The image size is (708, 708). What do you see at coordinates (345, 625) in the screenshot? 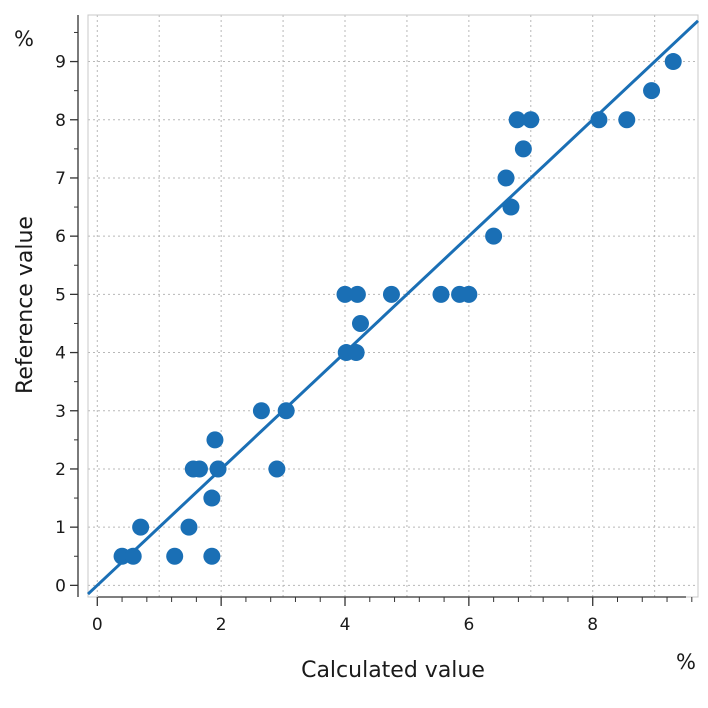
I see `x-tick-label: 4` at bounding box center [345, 625].